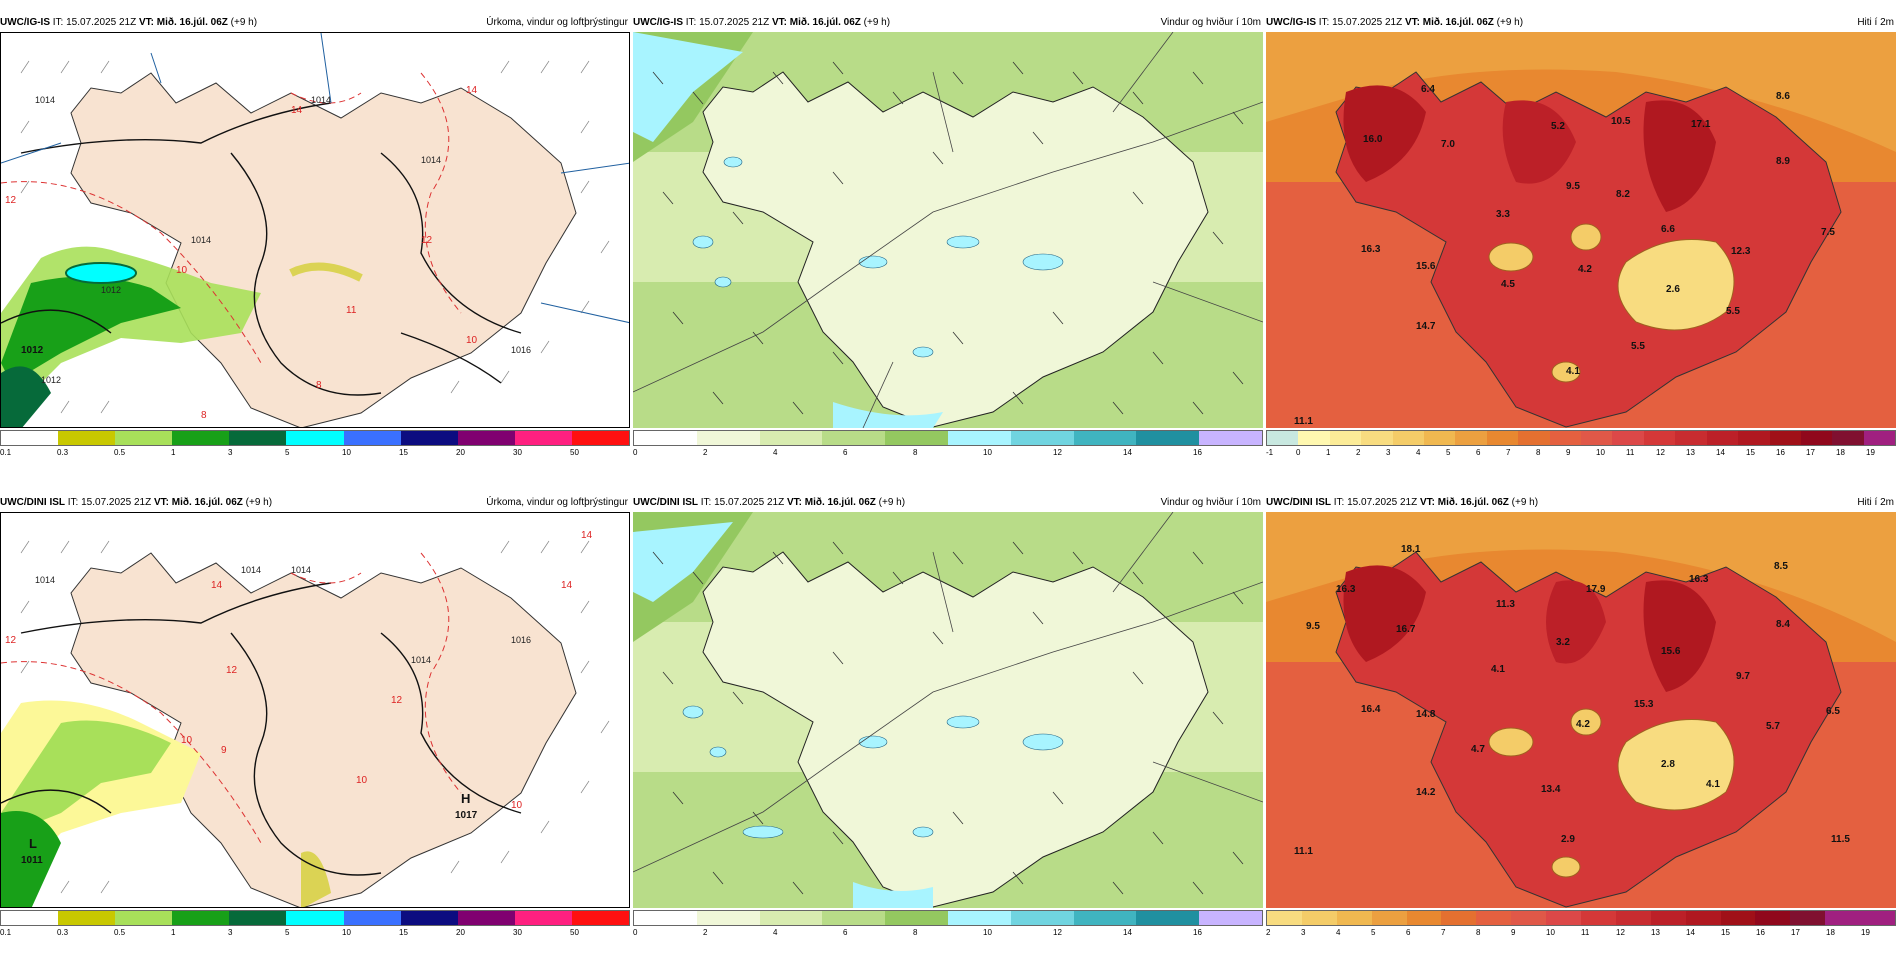 This screenshot has width=1900, height=955. I want to click on isobars, so click(261, 249).